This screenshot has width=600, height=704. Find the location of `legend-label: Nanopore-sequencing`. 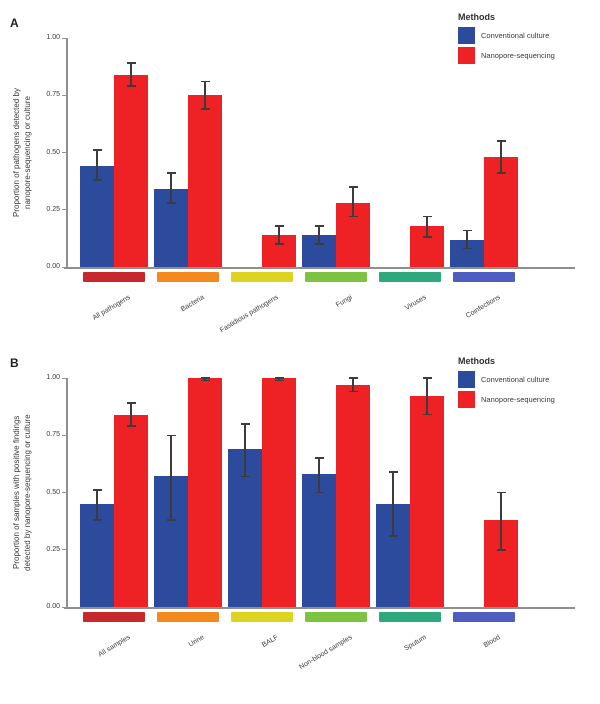

legend-label: Nanopore-sequencing is located at coordinates (518, 55).